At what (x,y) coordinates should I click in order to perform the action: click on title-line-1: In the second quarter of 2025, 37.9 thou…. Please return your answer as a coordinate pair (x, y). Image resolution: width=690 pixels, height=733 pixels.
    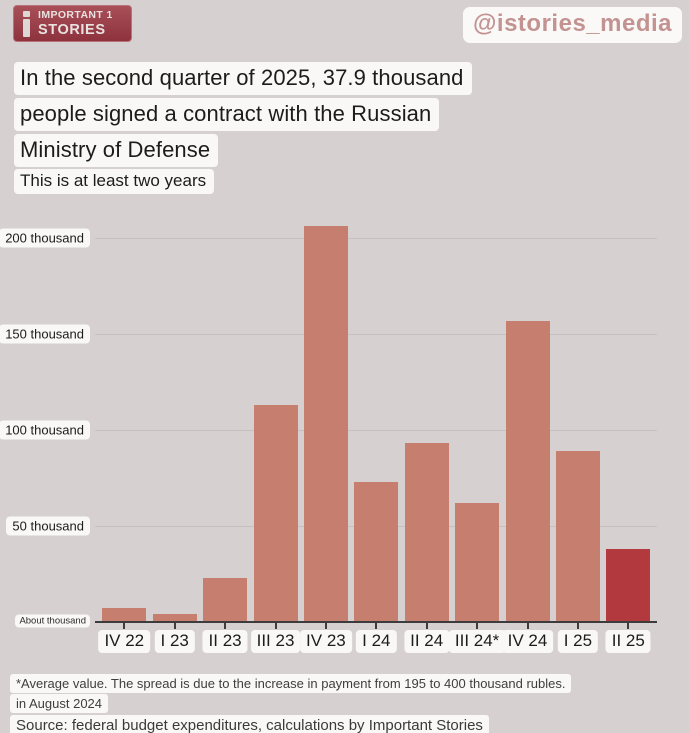
    Looking at the image, I should click on (243, 78).